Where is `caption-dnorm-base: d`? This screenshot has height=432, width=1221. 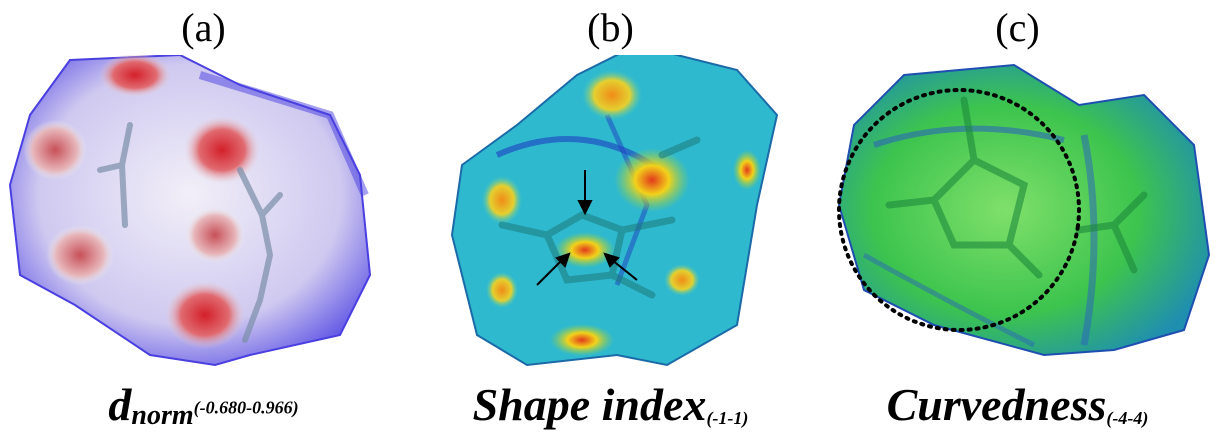
caption-dnorm-base: d is located at coordinates (119, 404).